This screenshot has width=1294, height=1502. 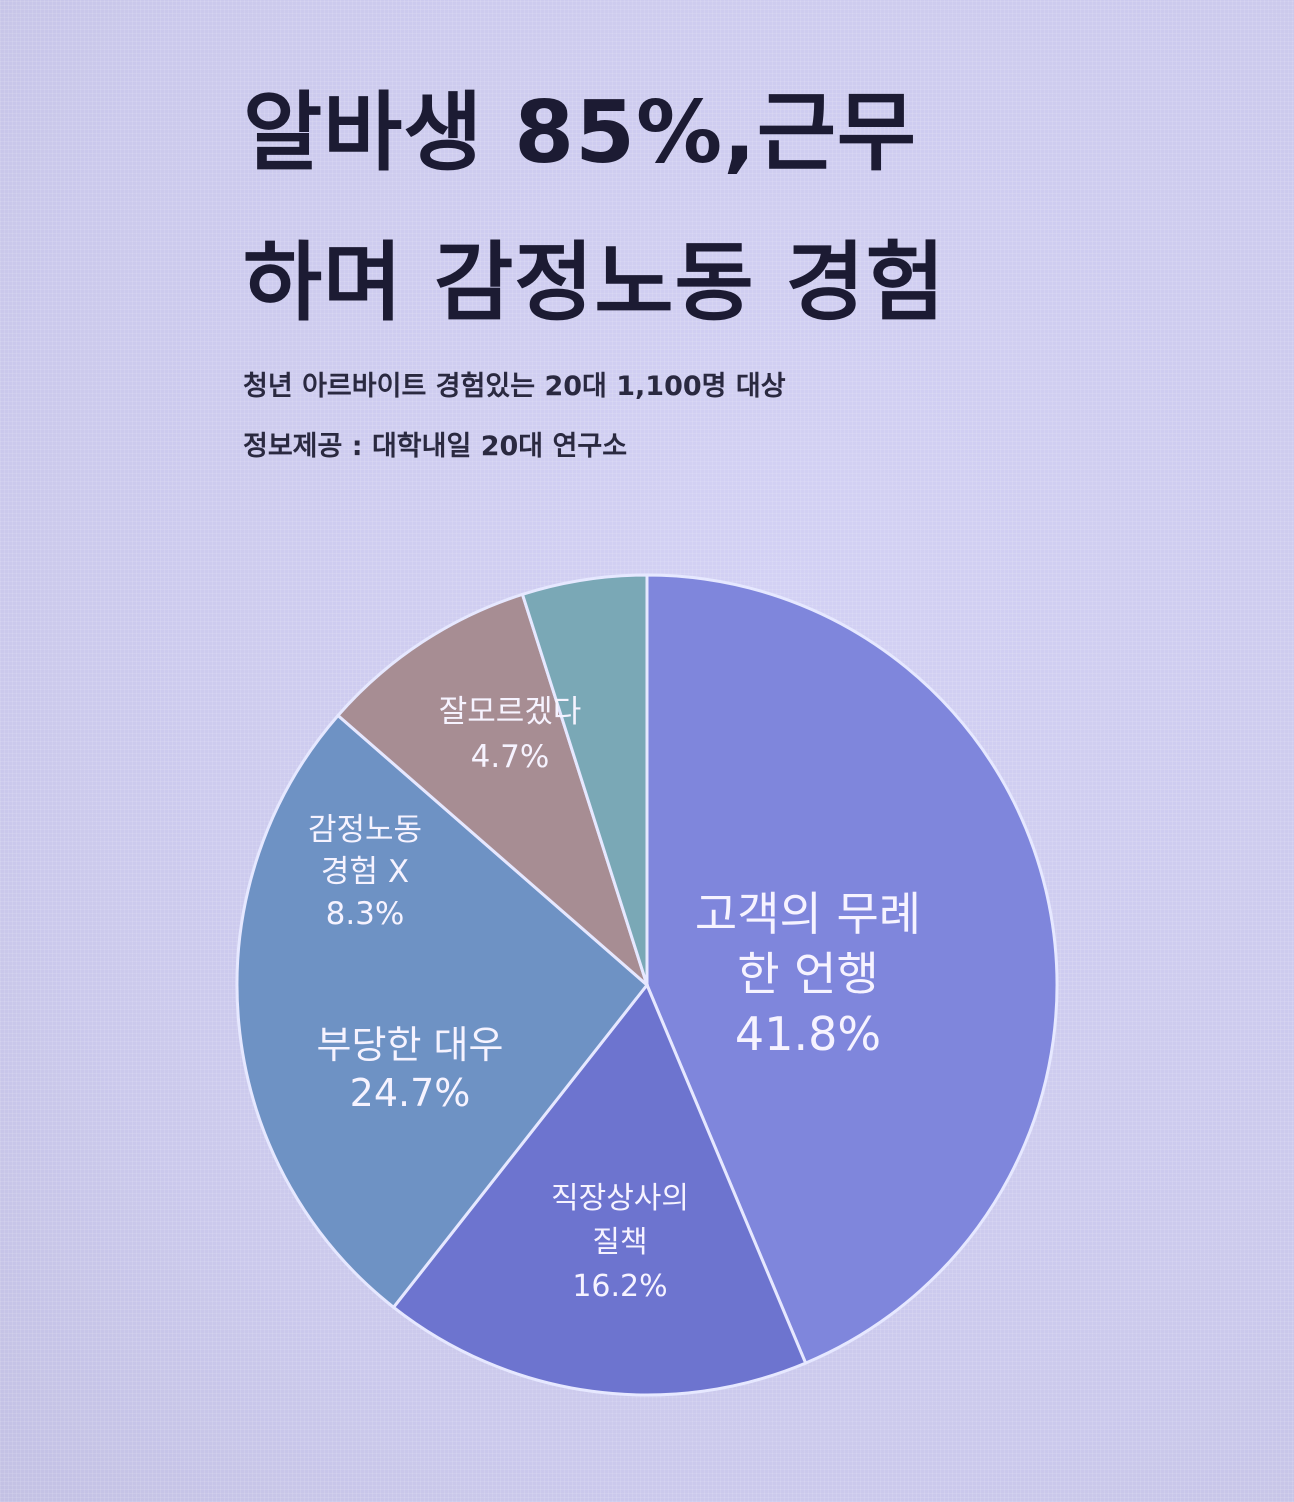 What do you see at coordinates (365, 830) in the screenshot?
I see `slice-label-line: 감정노동` at bounding box center [365, 830].